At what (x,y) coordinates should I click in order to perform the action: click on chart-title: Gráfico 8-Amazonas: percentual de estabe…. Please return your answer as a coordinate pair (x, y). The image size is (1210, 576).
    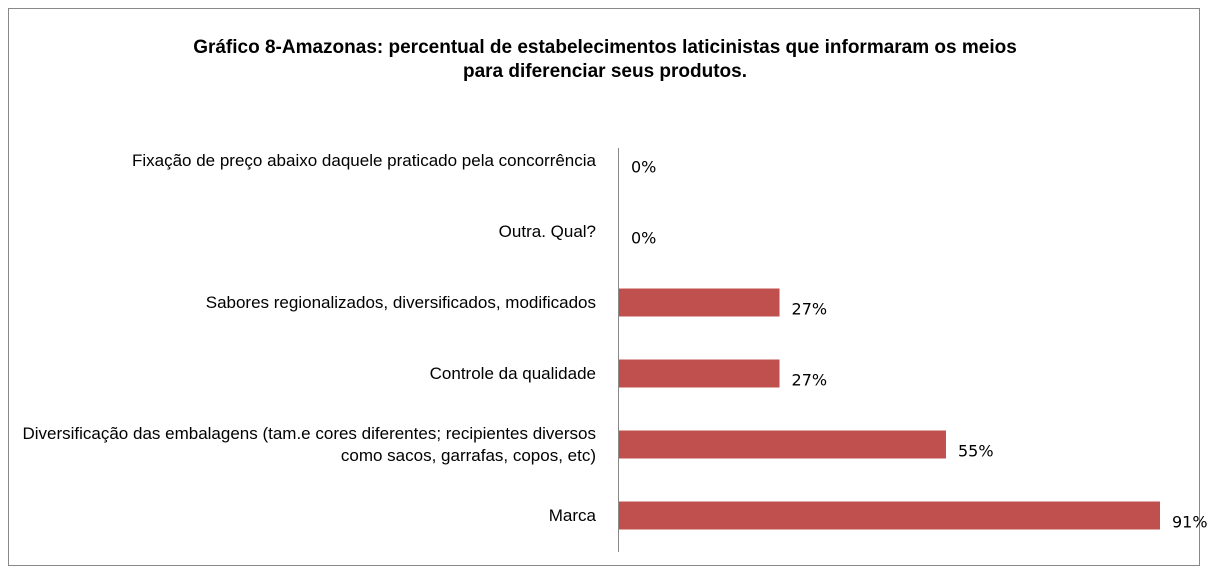
    Looking at the image, I should click on (605, 59).